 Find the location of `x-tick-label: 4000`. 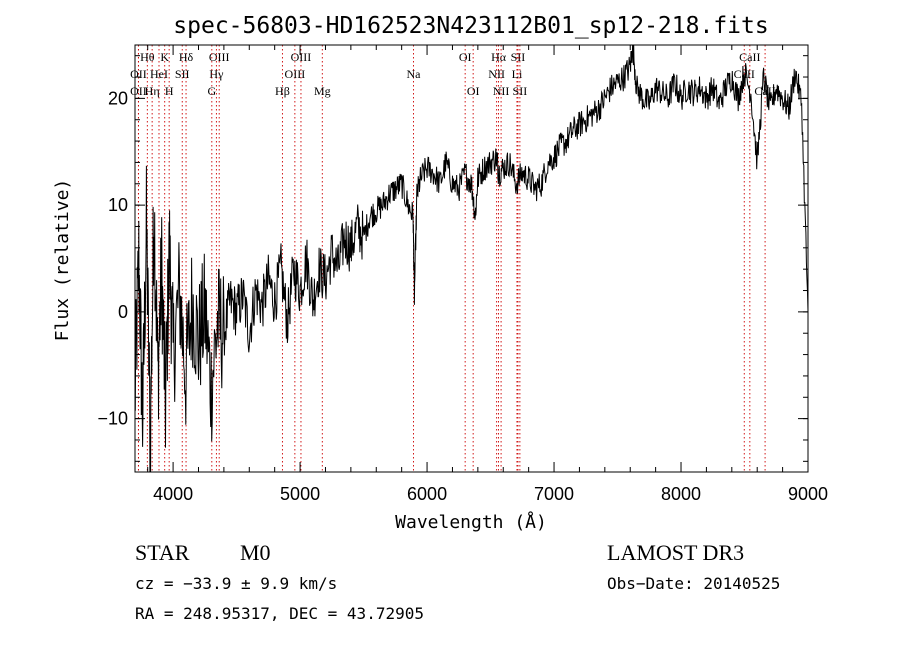

x-tick-label: 4000 is located at coordinates (173, 494).